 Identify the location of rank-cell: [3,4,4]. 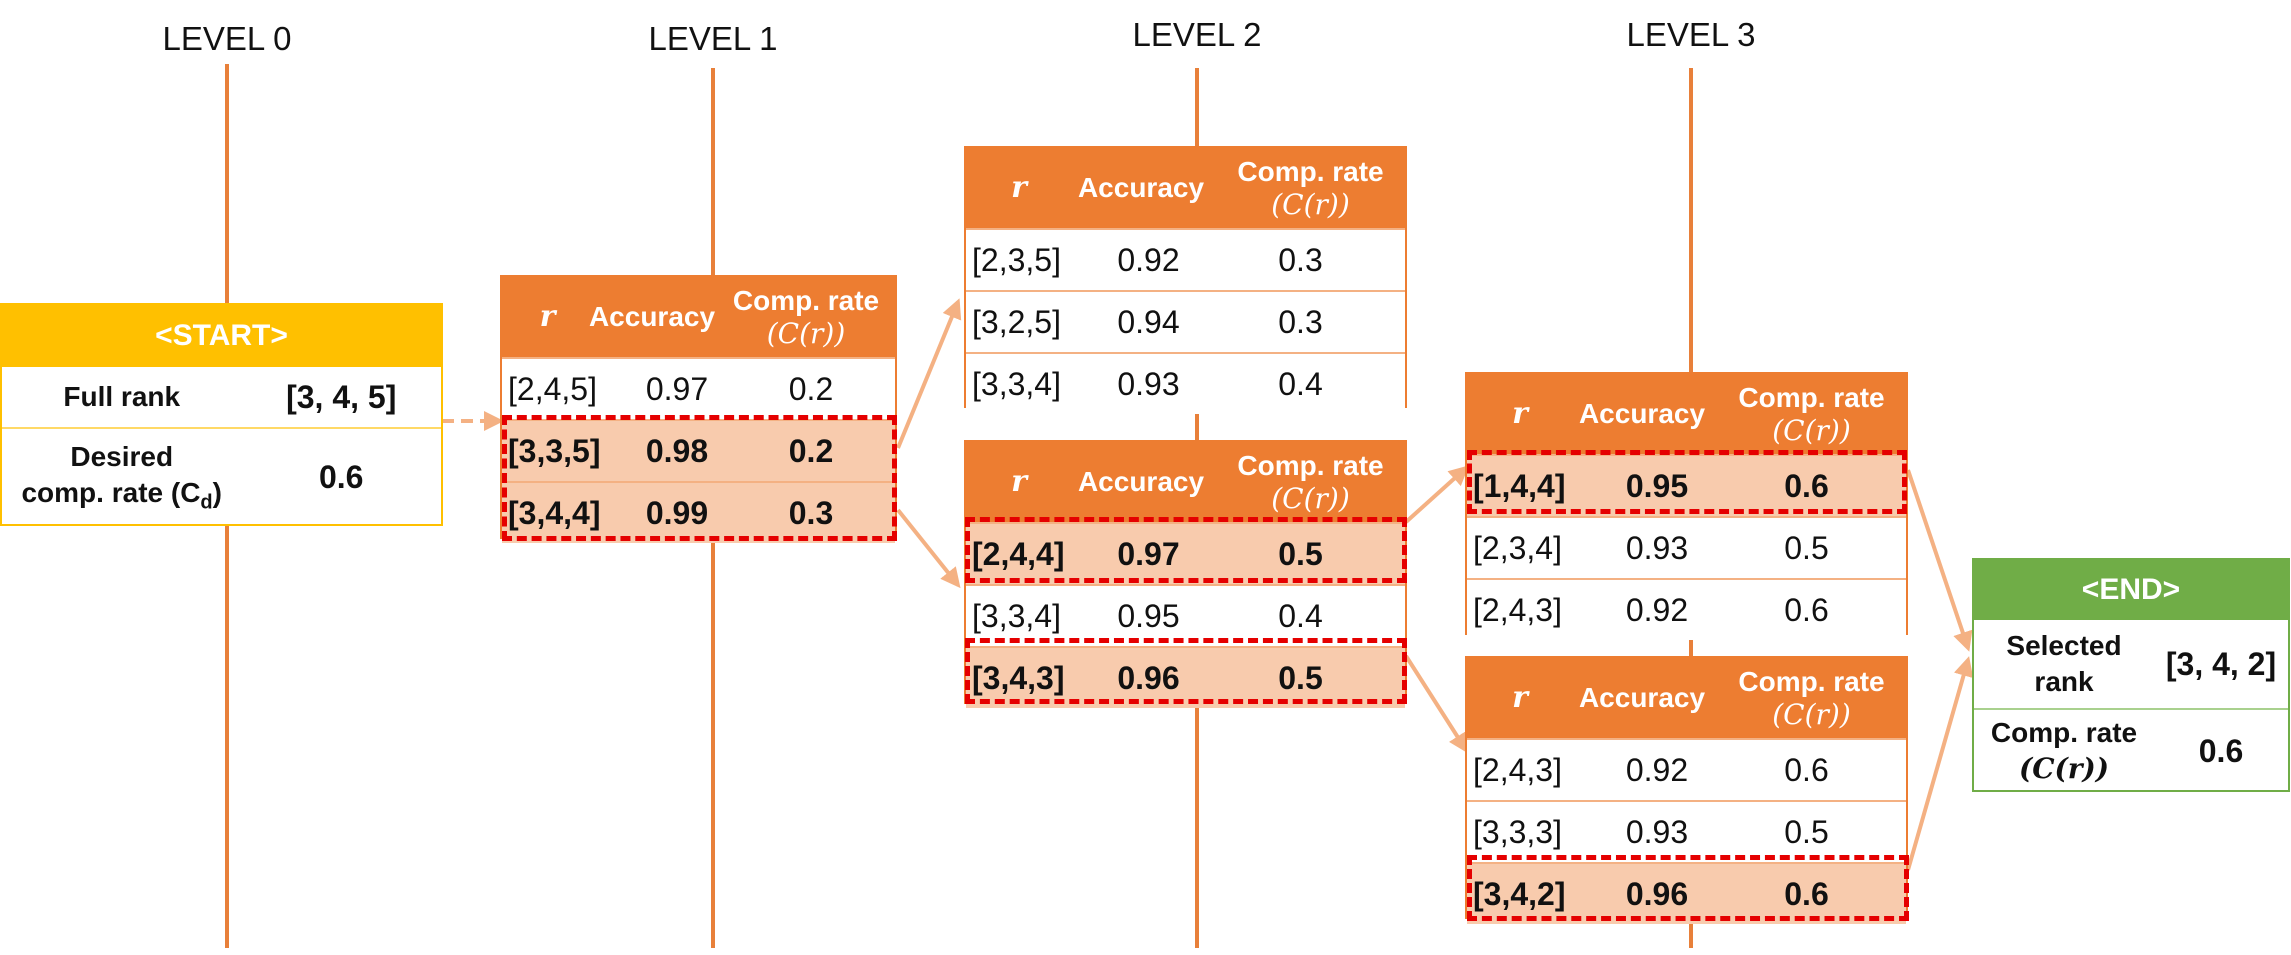
(554, 512).